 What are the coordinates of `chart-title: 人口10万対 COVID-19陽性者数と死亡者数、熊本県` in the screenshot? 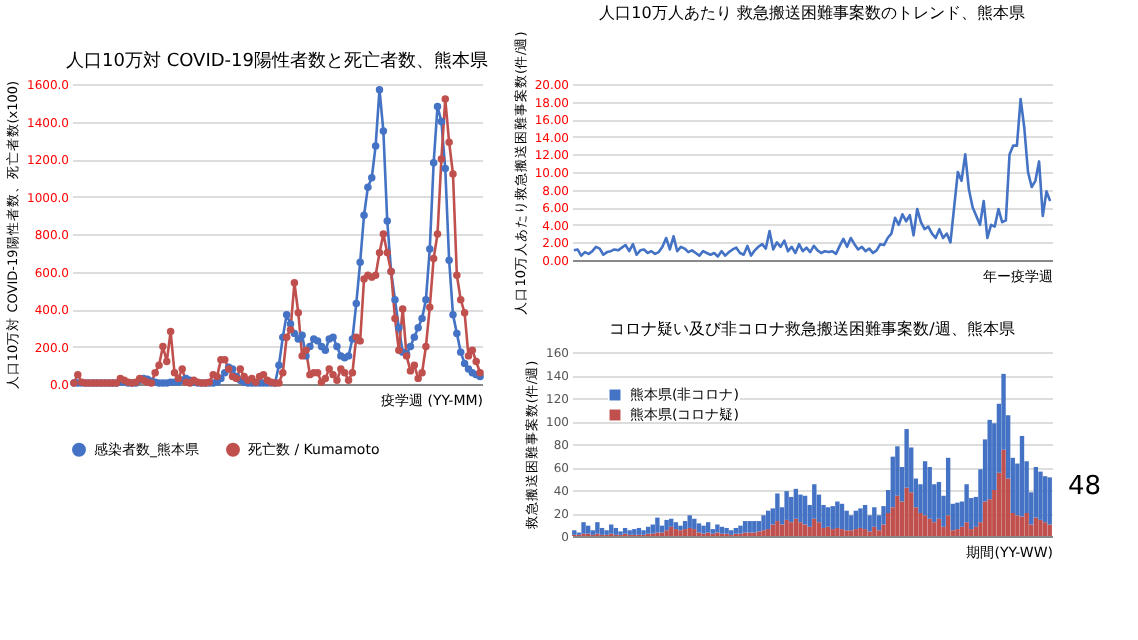 It's located at (277, 61).